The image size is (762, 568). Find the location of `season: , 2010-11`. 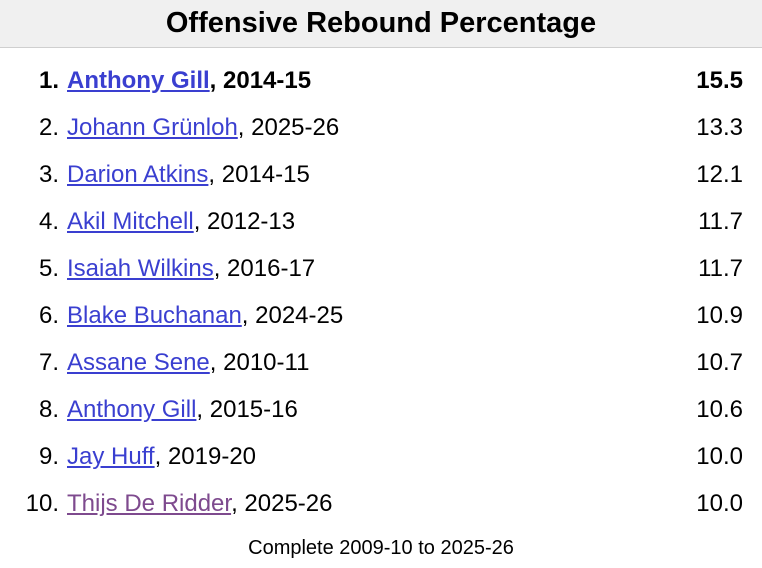

season: , 2010-11 is located at coordinates (259, 362).